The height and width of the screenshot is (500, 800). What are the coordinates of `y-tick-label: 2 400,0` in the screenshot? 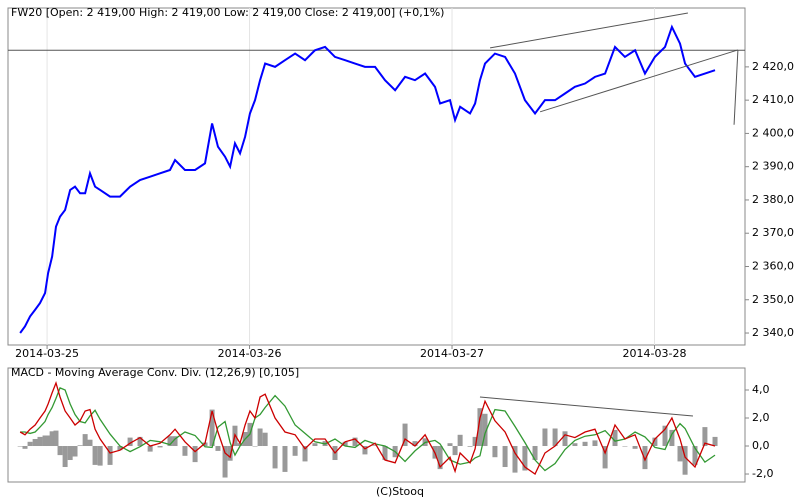 It's located at (773, 132).